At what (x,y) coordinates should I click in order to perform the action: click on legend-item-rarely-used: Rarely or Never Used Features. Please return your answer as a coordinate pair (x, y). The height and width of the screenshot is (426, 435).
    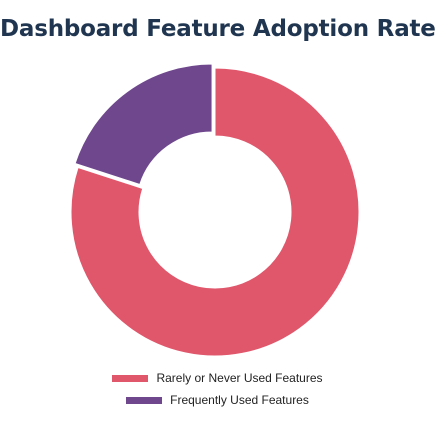
    Looking at the image, I should click on (217, 378).